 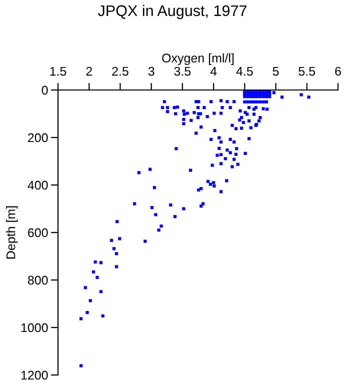 I want to click on y-tick-label: 1000, so click(x=34, y=327).